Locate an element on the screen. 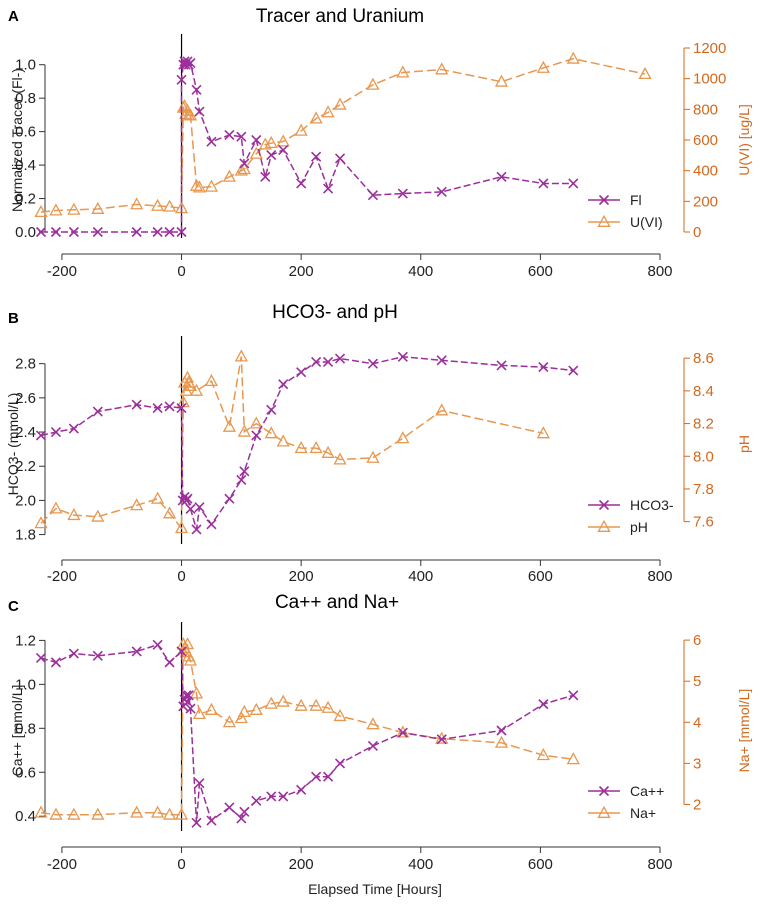 This screenshot has height=908, width=765. right-tick-label: 5 is located at coordinates (697, 681).